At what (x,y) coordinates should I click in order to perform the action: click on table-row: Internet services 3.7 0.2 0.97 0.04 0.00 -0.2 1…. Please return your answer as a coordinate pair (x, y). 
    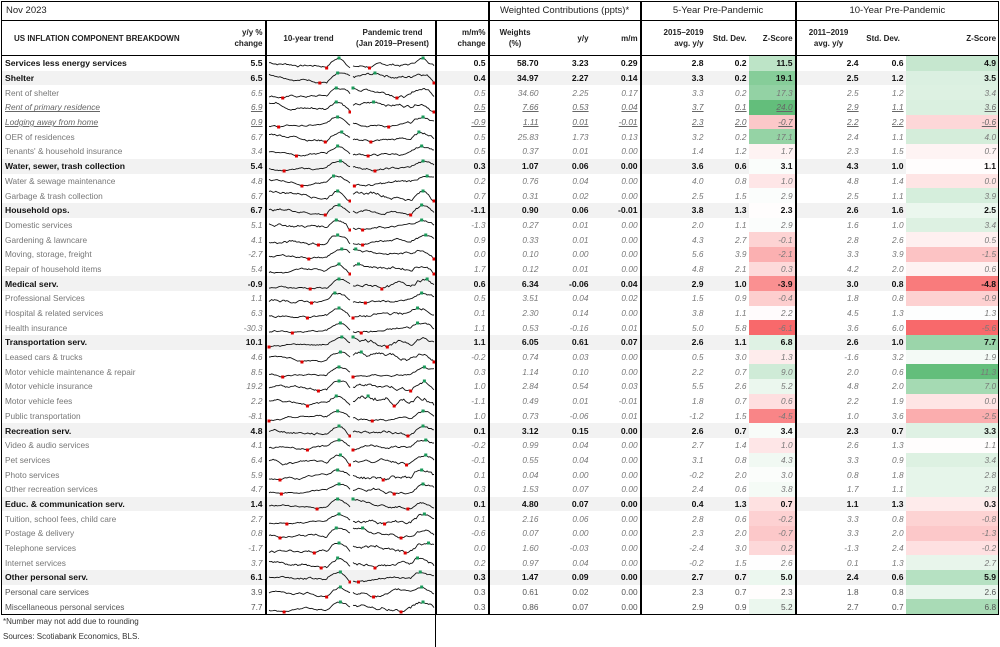
    Looking at the image, I should click on (500, 563).